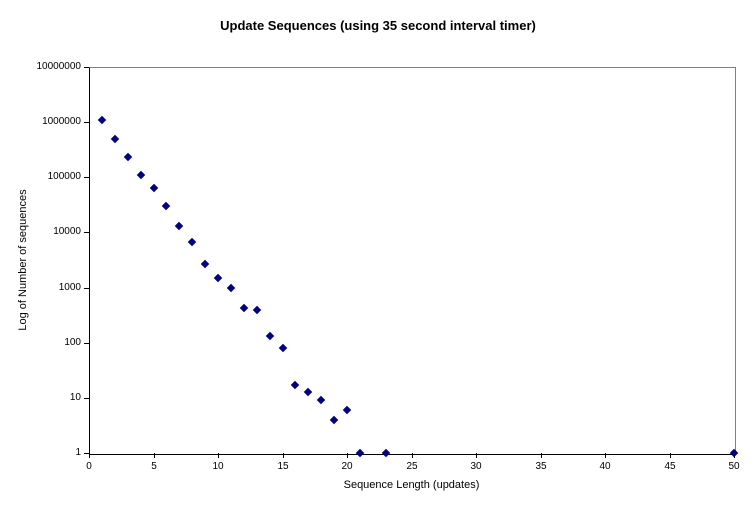  What do you see at coordinates (61, 121) in the screenshot?
I see `y-tick-label: 1000000` at bounding box center [61, 121].